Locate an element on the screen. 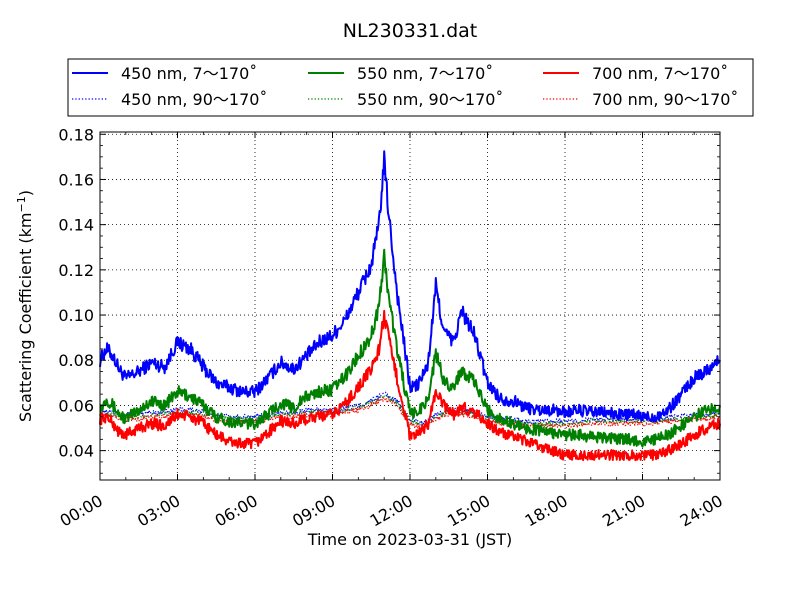 This screenshot has height=604, width=800. series-line is located at coordinates (410, 411).